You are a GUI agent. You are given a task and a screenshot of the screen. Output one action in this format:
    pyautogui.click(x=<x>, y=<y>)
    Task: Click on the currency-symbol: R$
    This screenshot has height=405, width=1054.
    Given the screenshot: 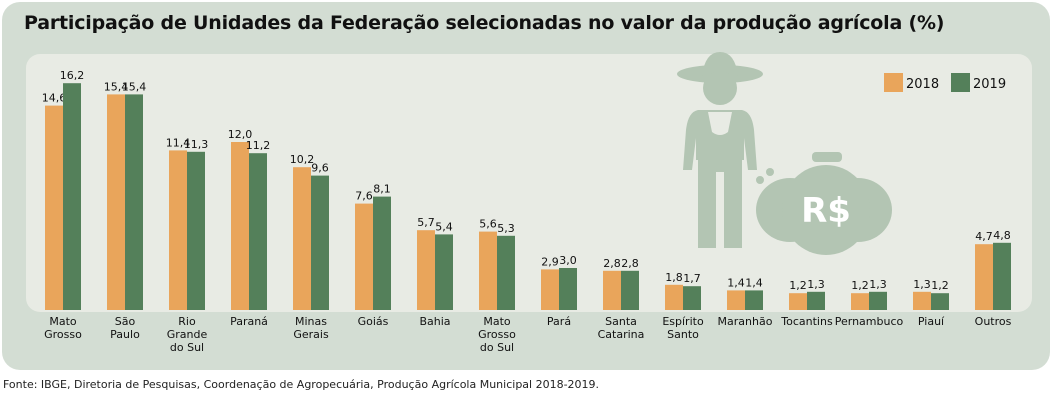 What is the action you would take?
    pyautogui.click(x=826, y=211)
    